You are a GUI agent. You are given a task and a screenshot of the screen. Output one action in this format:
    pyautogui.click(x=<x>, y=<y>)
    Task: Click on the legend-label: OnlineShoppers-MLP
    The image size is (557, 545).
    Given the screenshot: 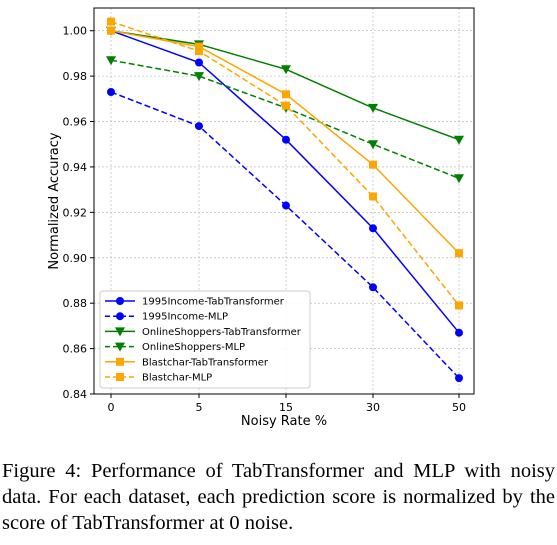 What is the action you would take?
    pyautogui.click(x=193, y=347)
    